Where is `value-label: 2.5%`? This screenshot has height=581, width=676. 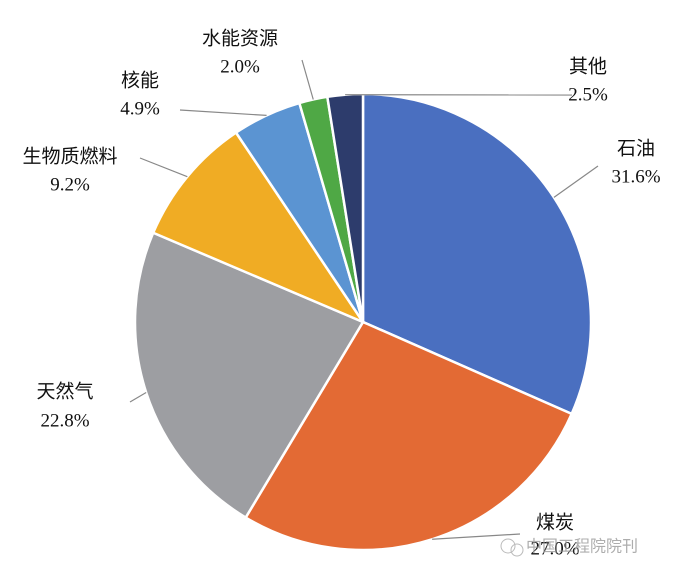
value-label: 2.5% is located at coordinates (588, 94).